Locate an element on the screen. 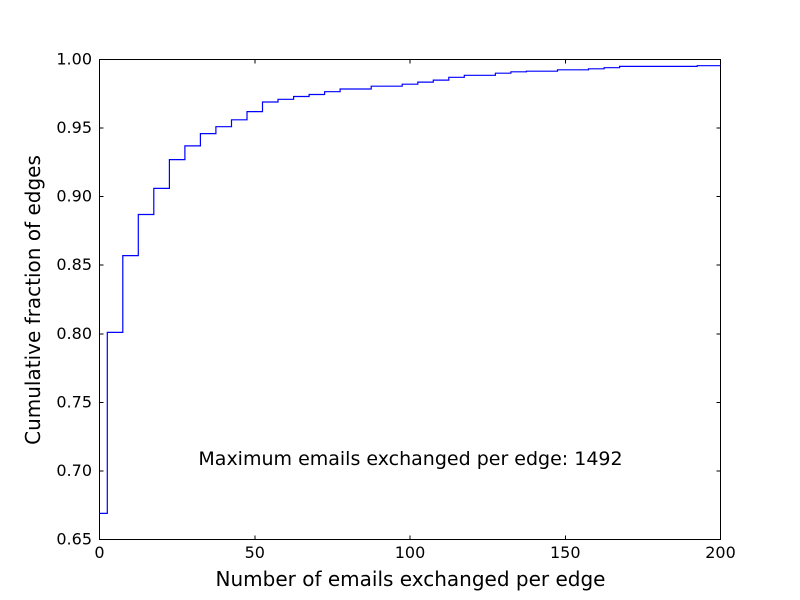 This screenshot has width=800, height=600. y-tick-label: 0.90 is located at coordinates (74, 196).